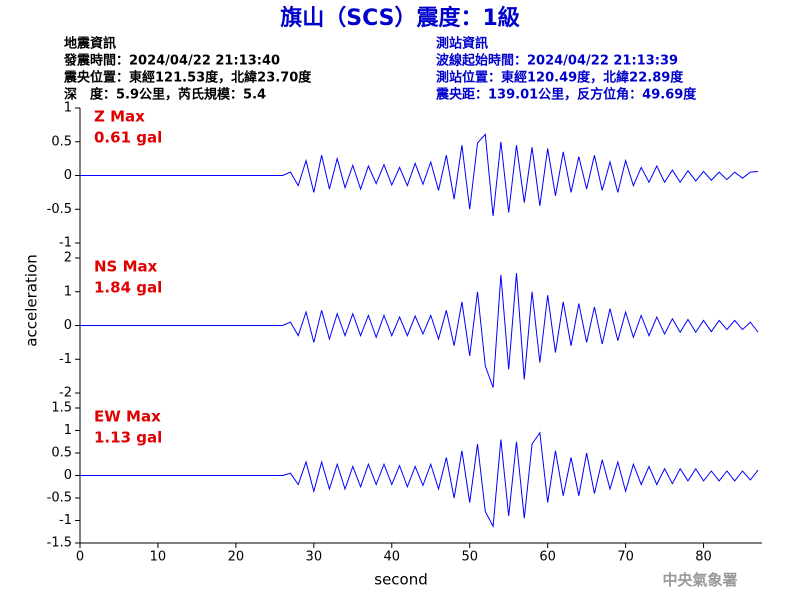  What do you see at coordinates (68, 258) in the screenshot?
I see `y-tick-label: 2` at bounding box center [68, 258].